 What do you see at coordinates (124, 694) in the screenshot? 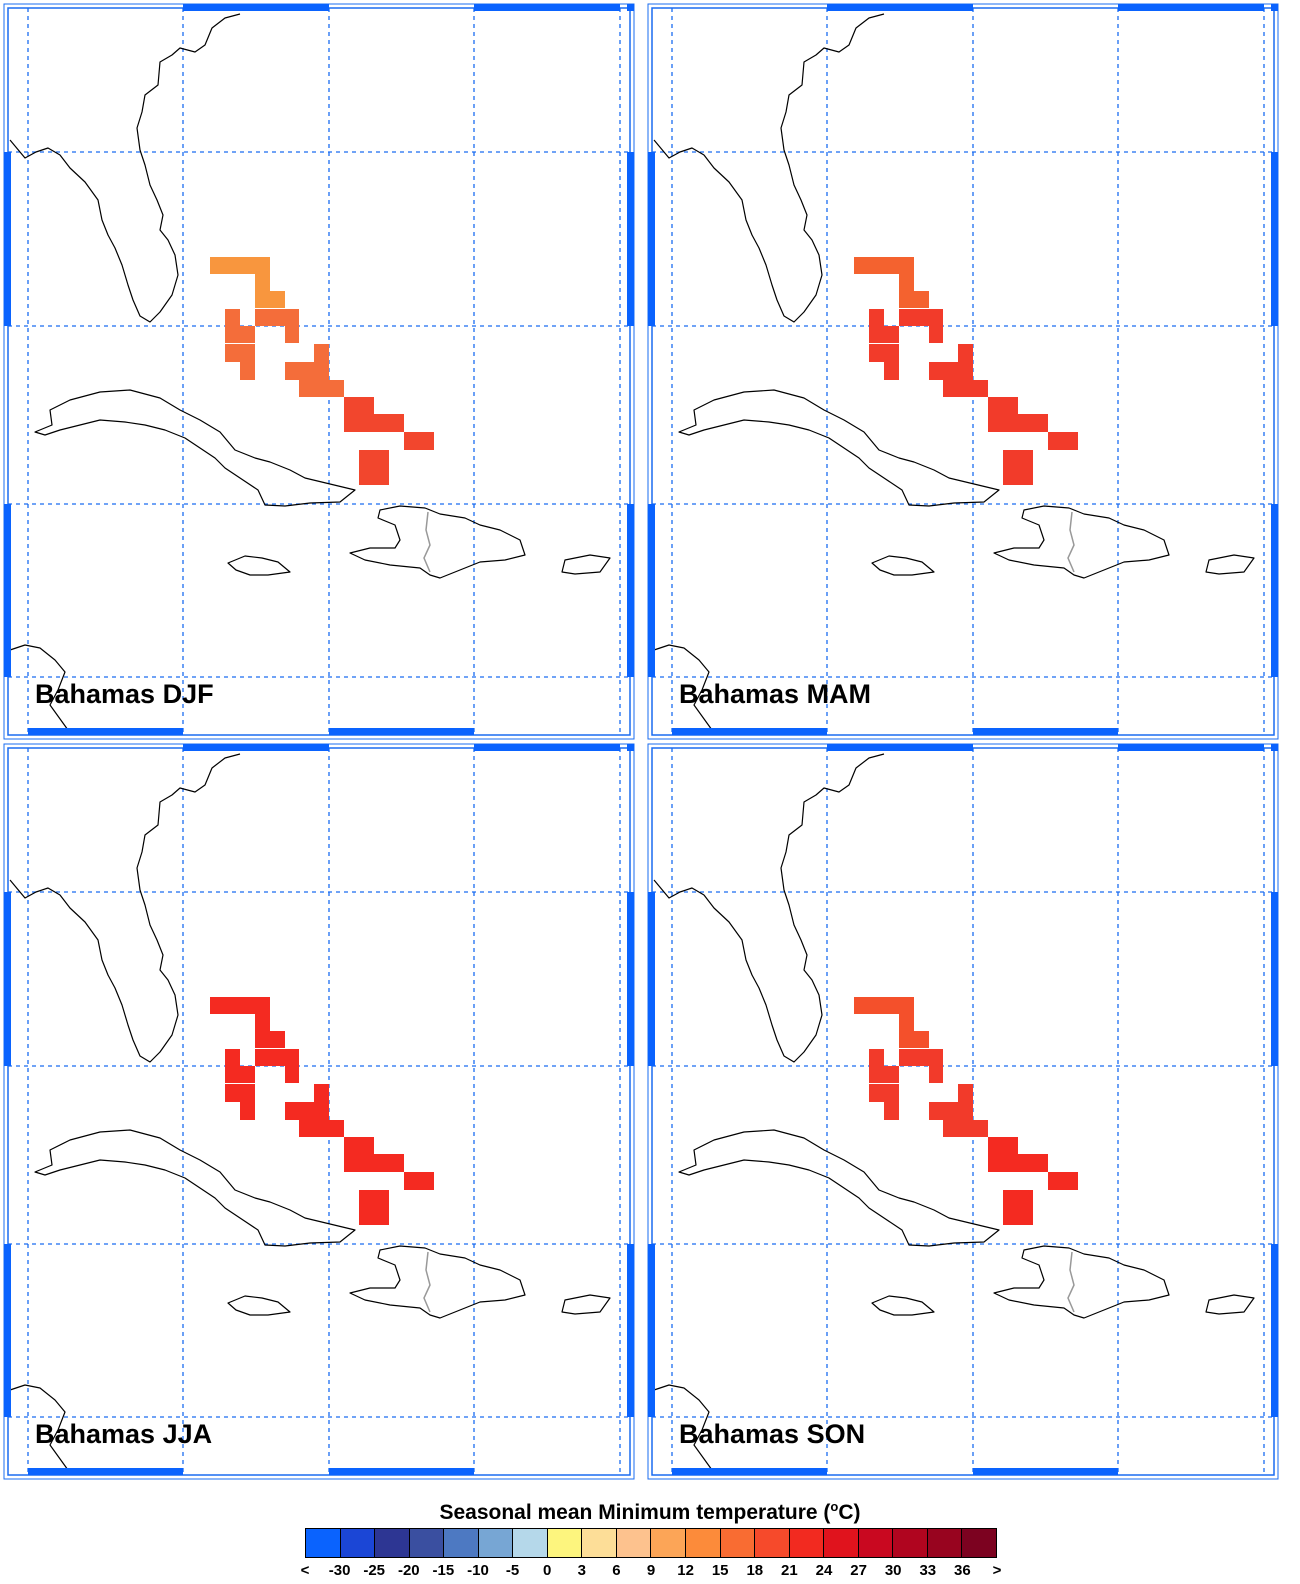
I see `panel-label-djf: Bahamas DJF` at bounding box center [124, 694].